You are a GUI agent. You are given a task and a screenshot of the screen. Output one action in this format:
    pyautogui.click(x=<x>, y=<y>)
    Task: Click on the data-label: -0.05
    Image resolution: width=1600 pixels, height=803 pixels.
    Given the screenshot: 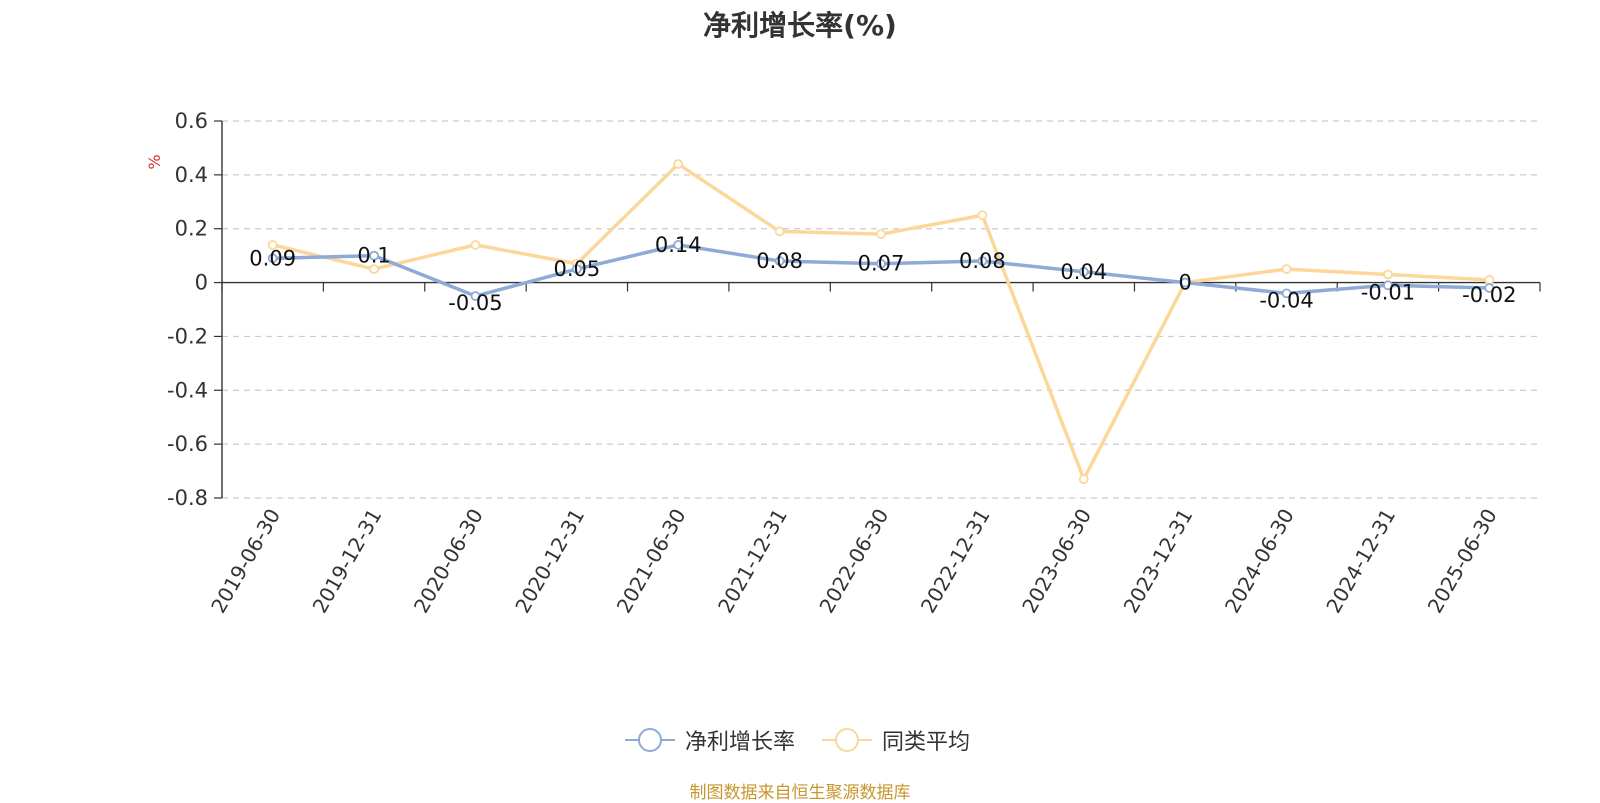 What is the action you would take?
    pyautogui.click(x=475, y=303)
    